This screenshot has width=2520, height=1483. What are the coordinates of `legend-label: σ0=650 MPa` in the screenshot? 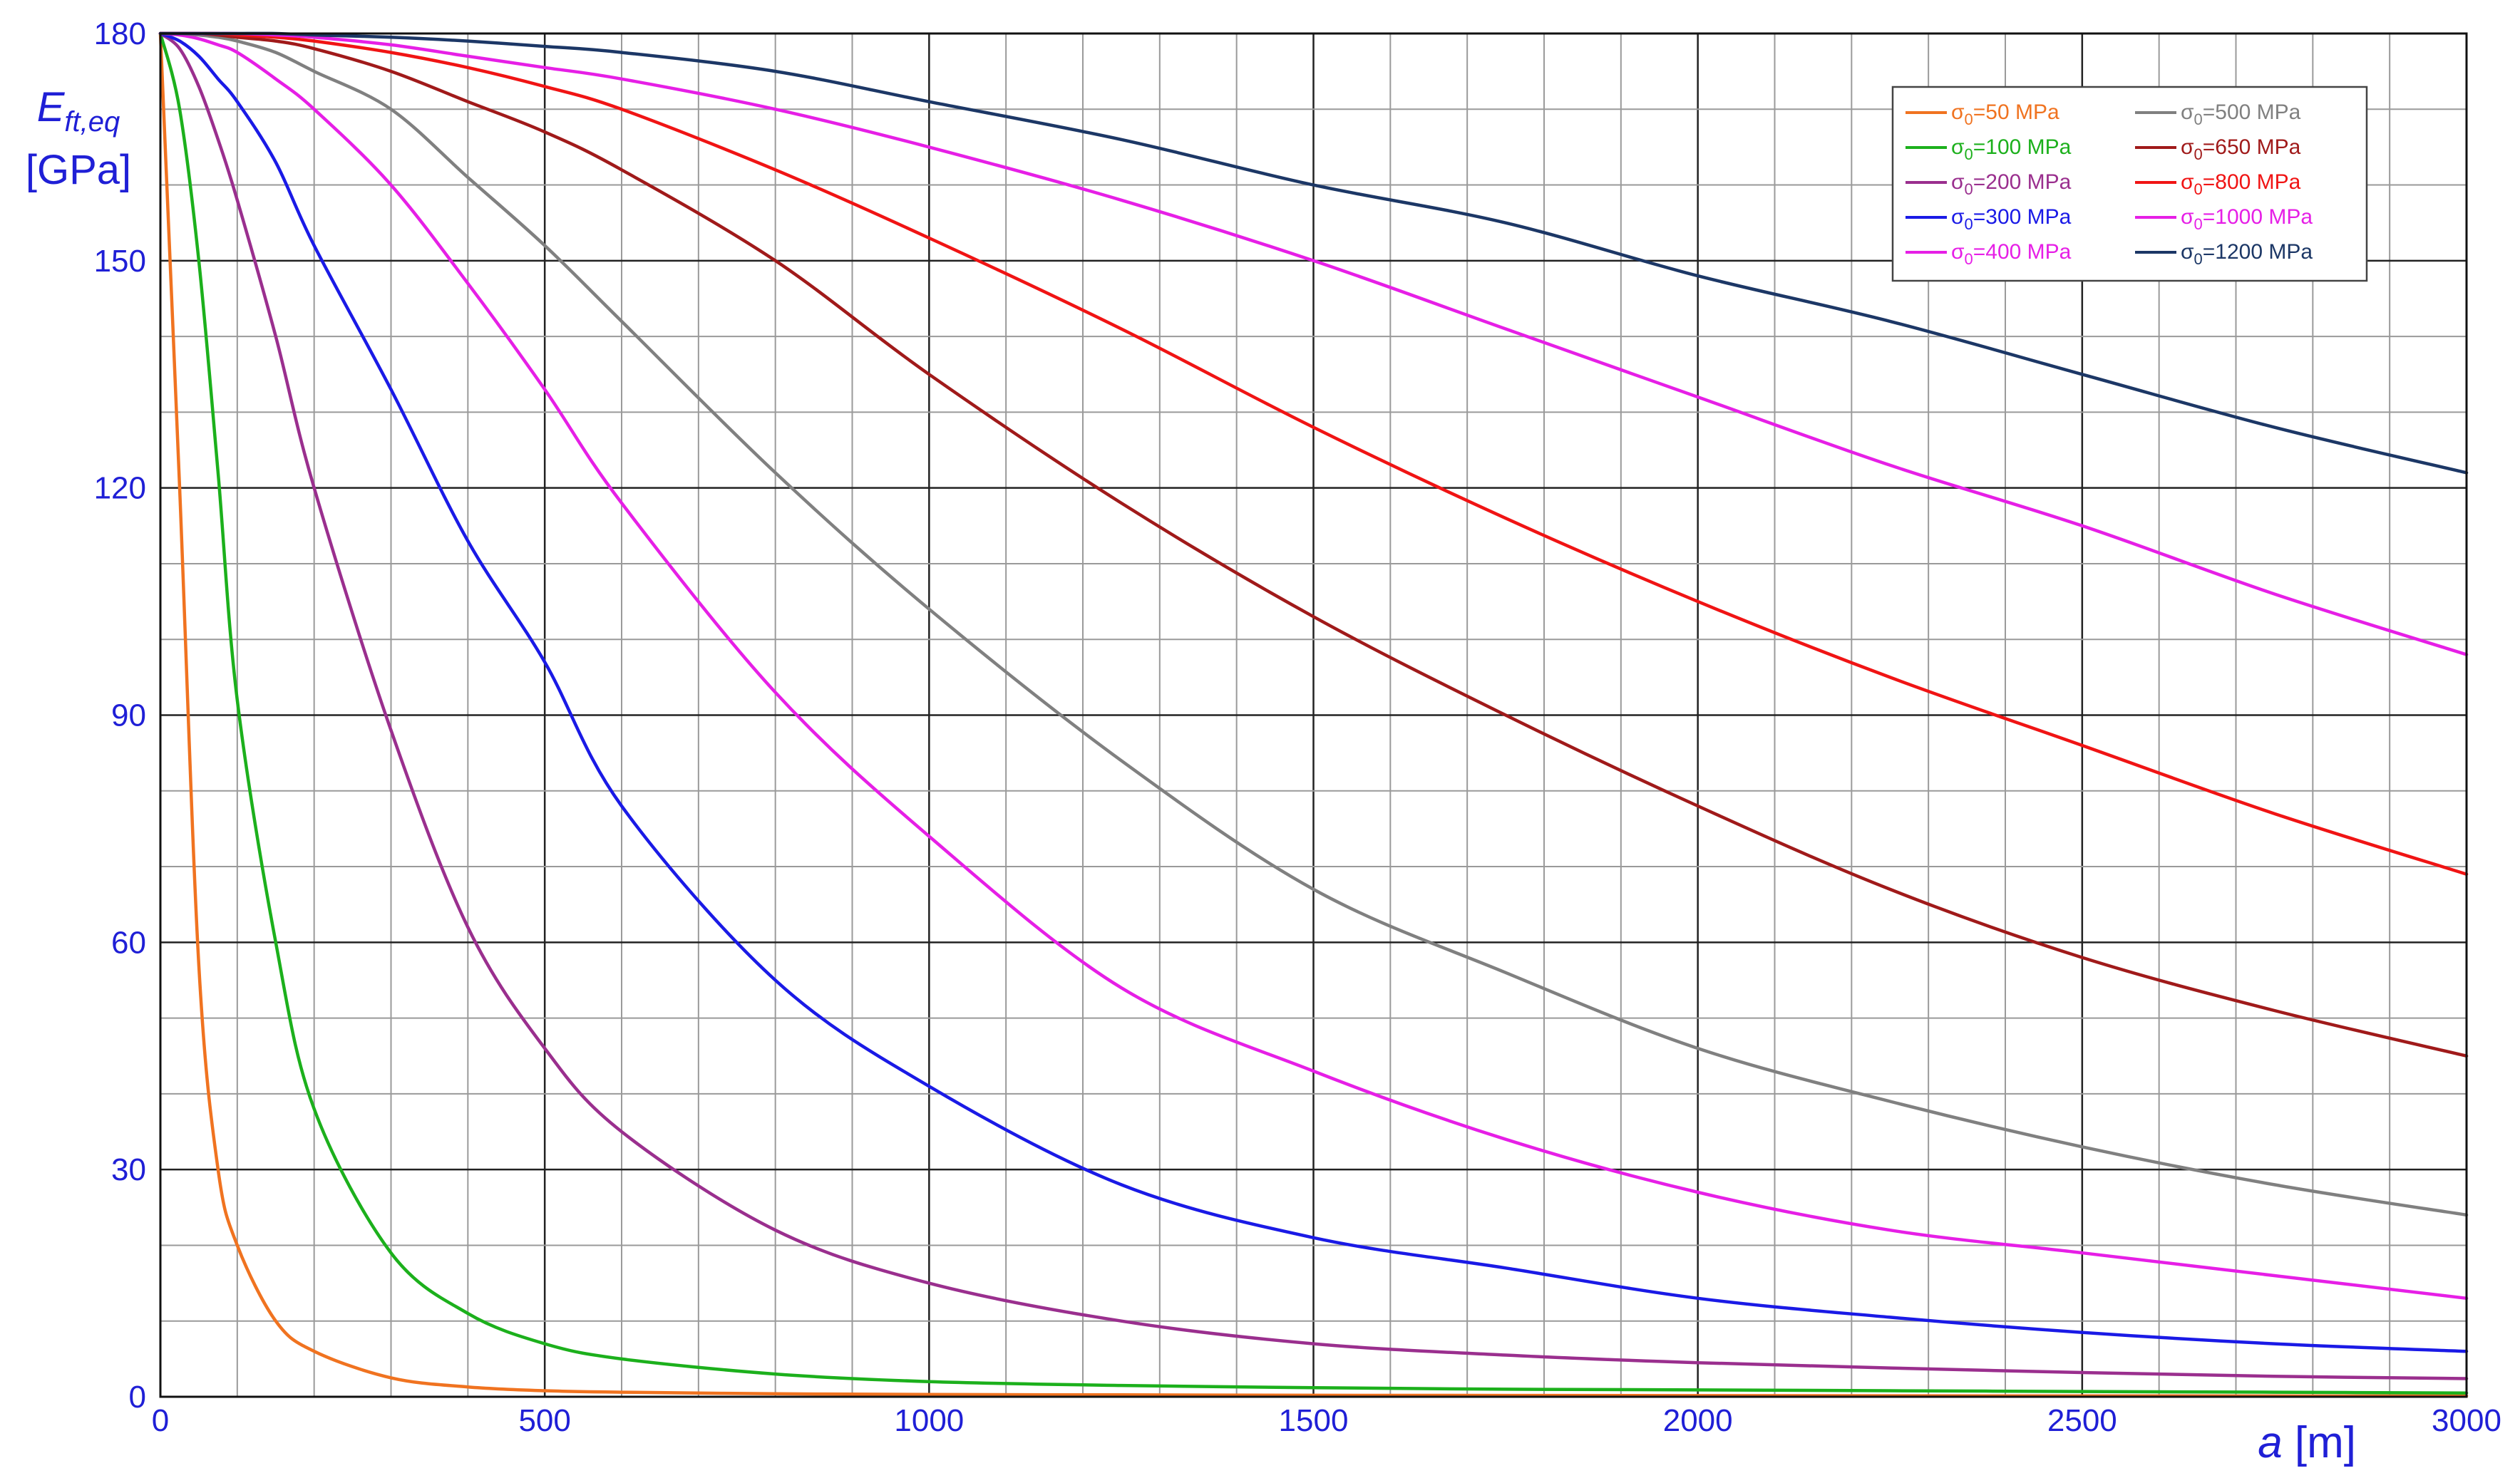 It's located at (2241, 149).